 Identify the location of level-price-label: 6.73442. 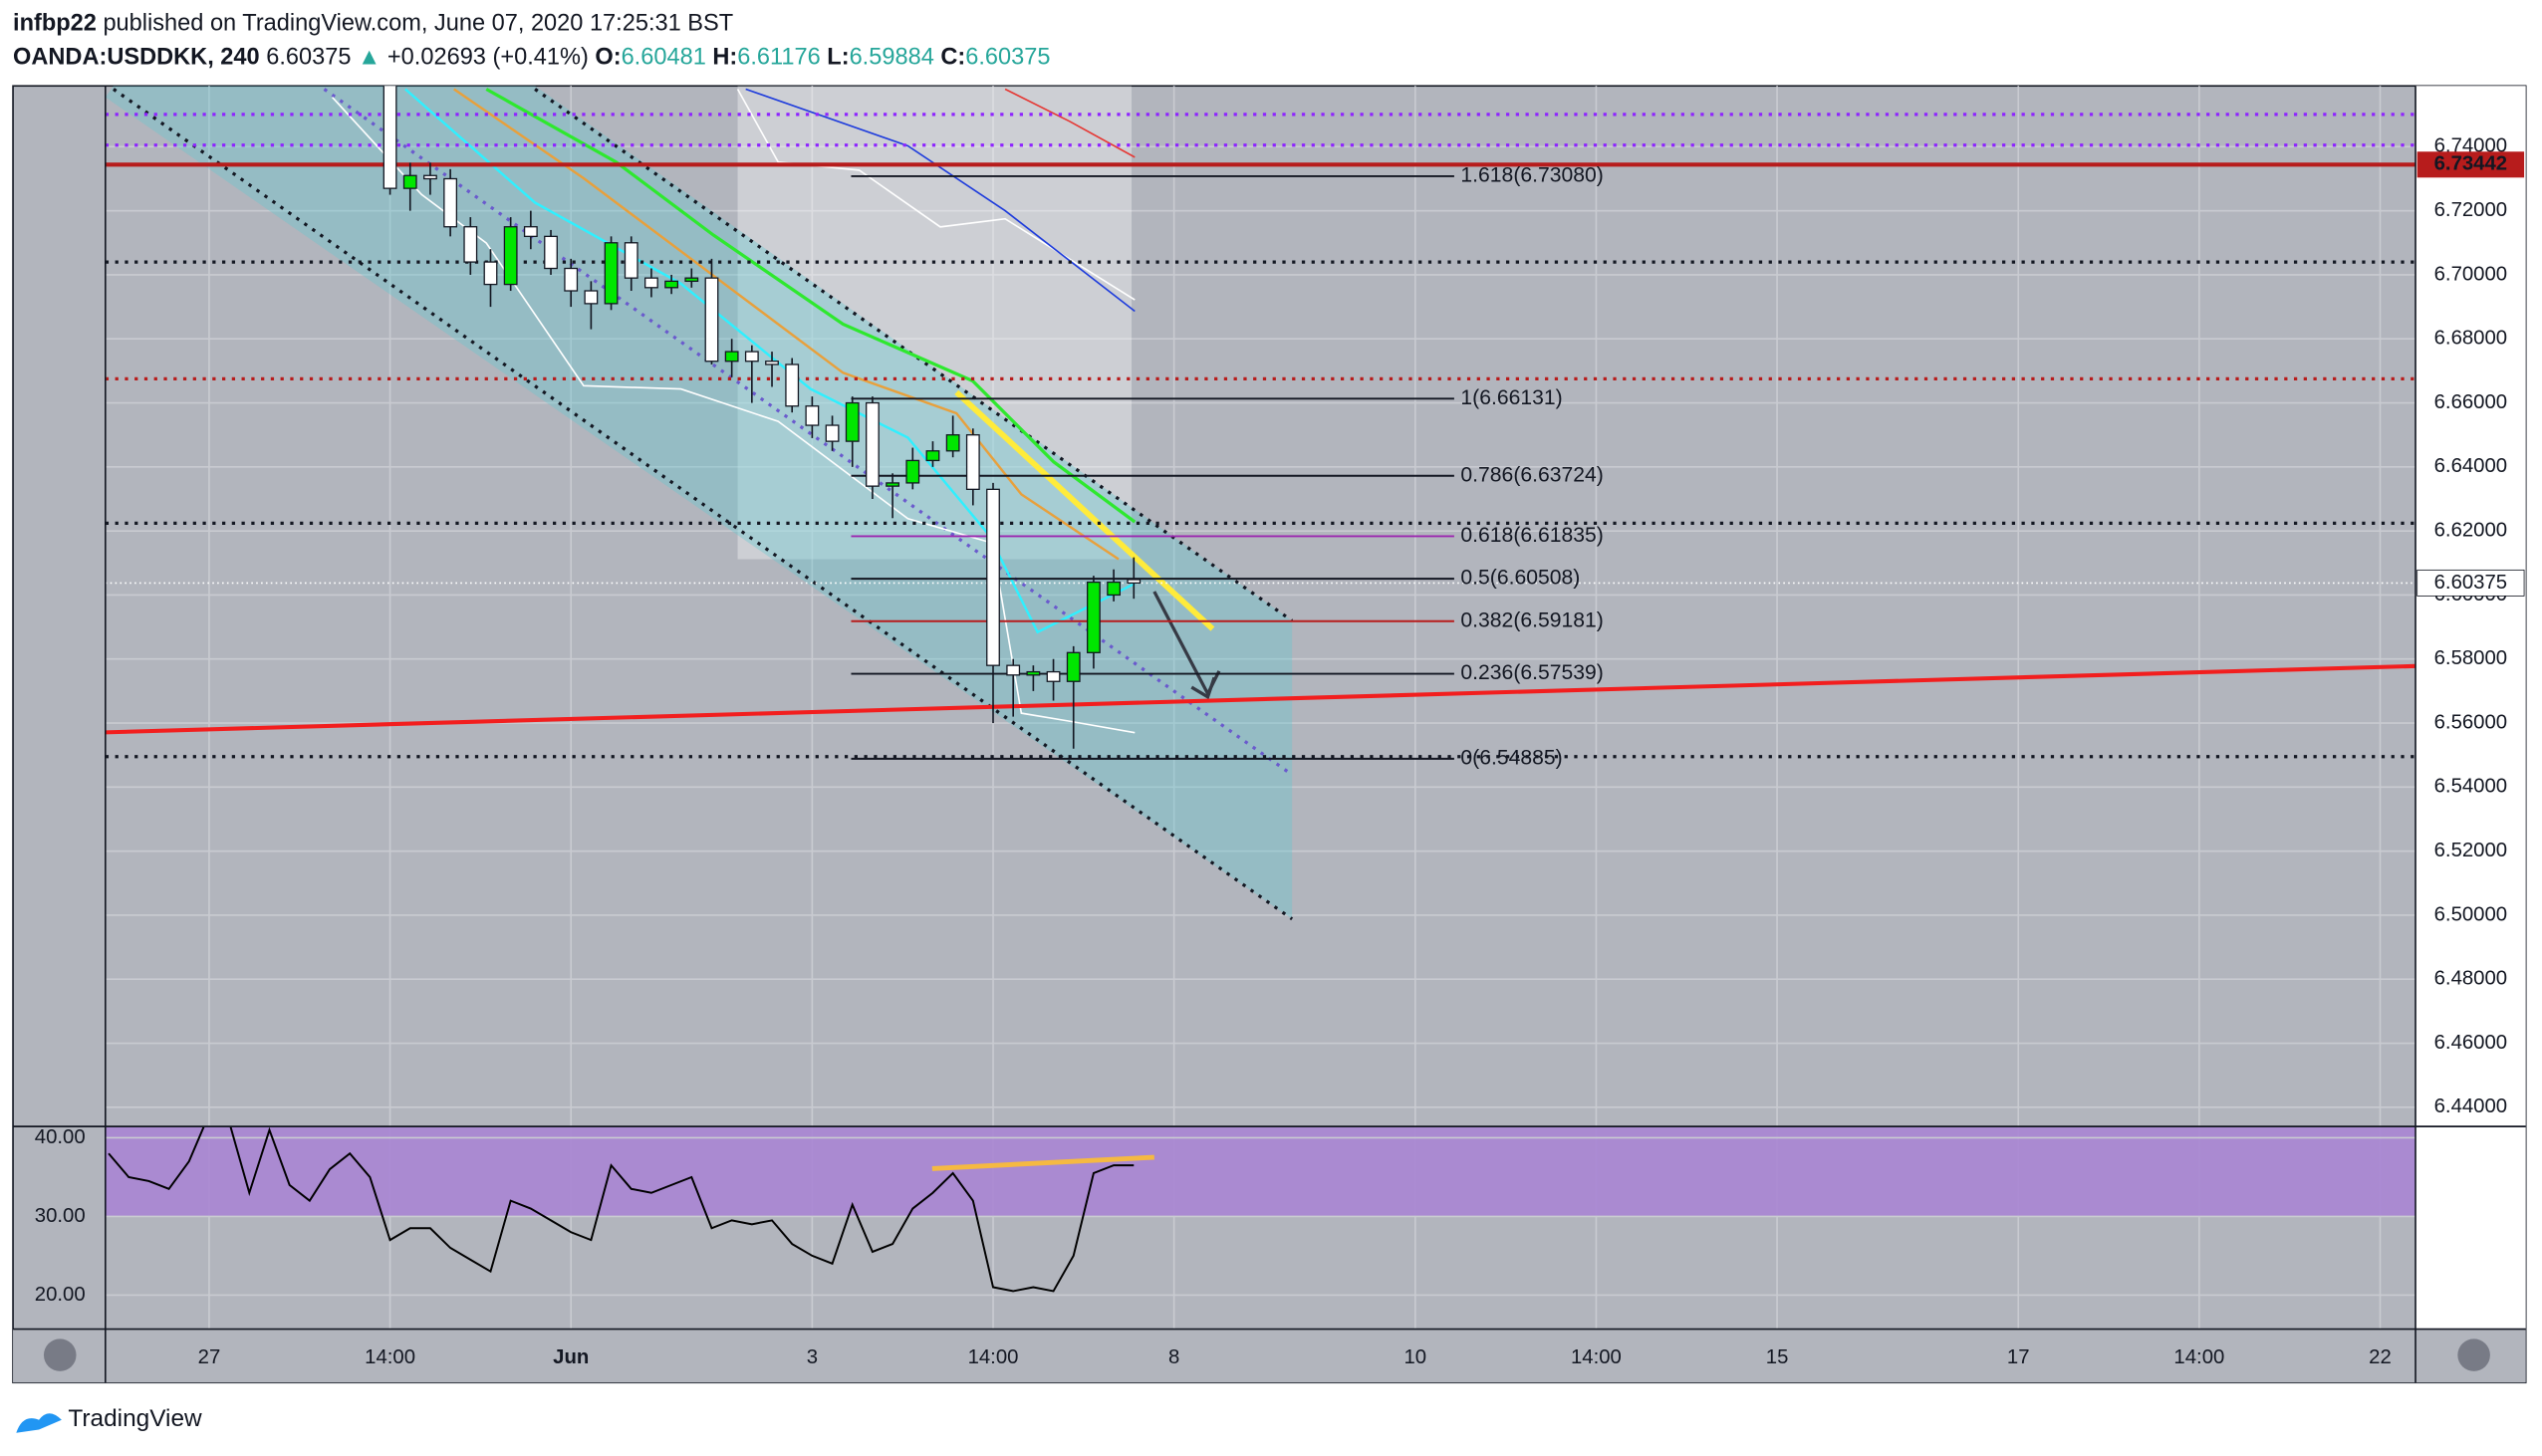
(2470, 164).